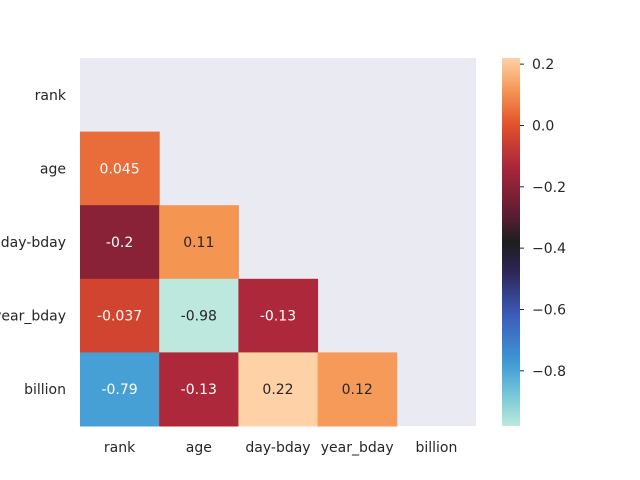 The width and height of the screenshot is (640, 480). I want to click on y-tick-label: billion, so click(45, 390).